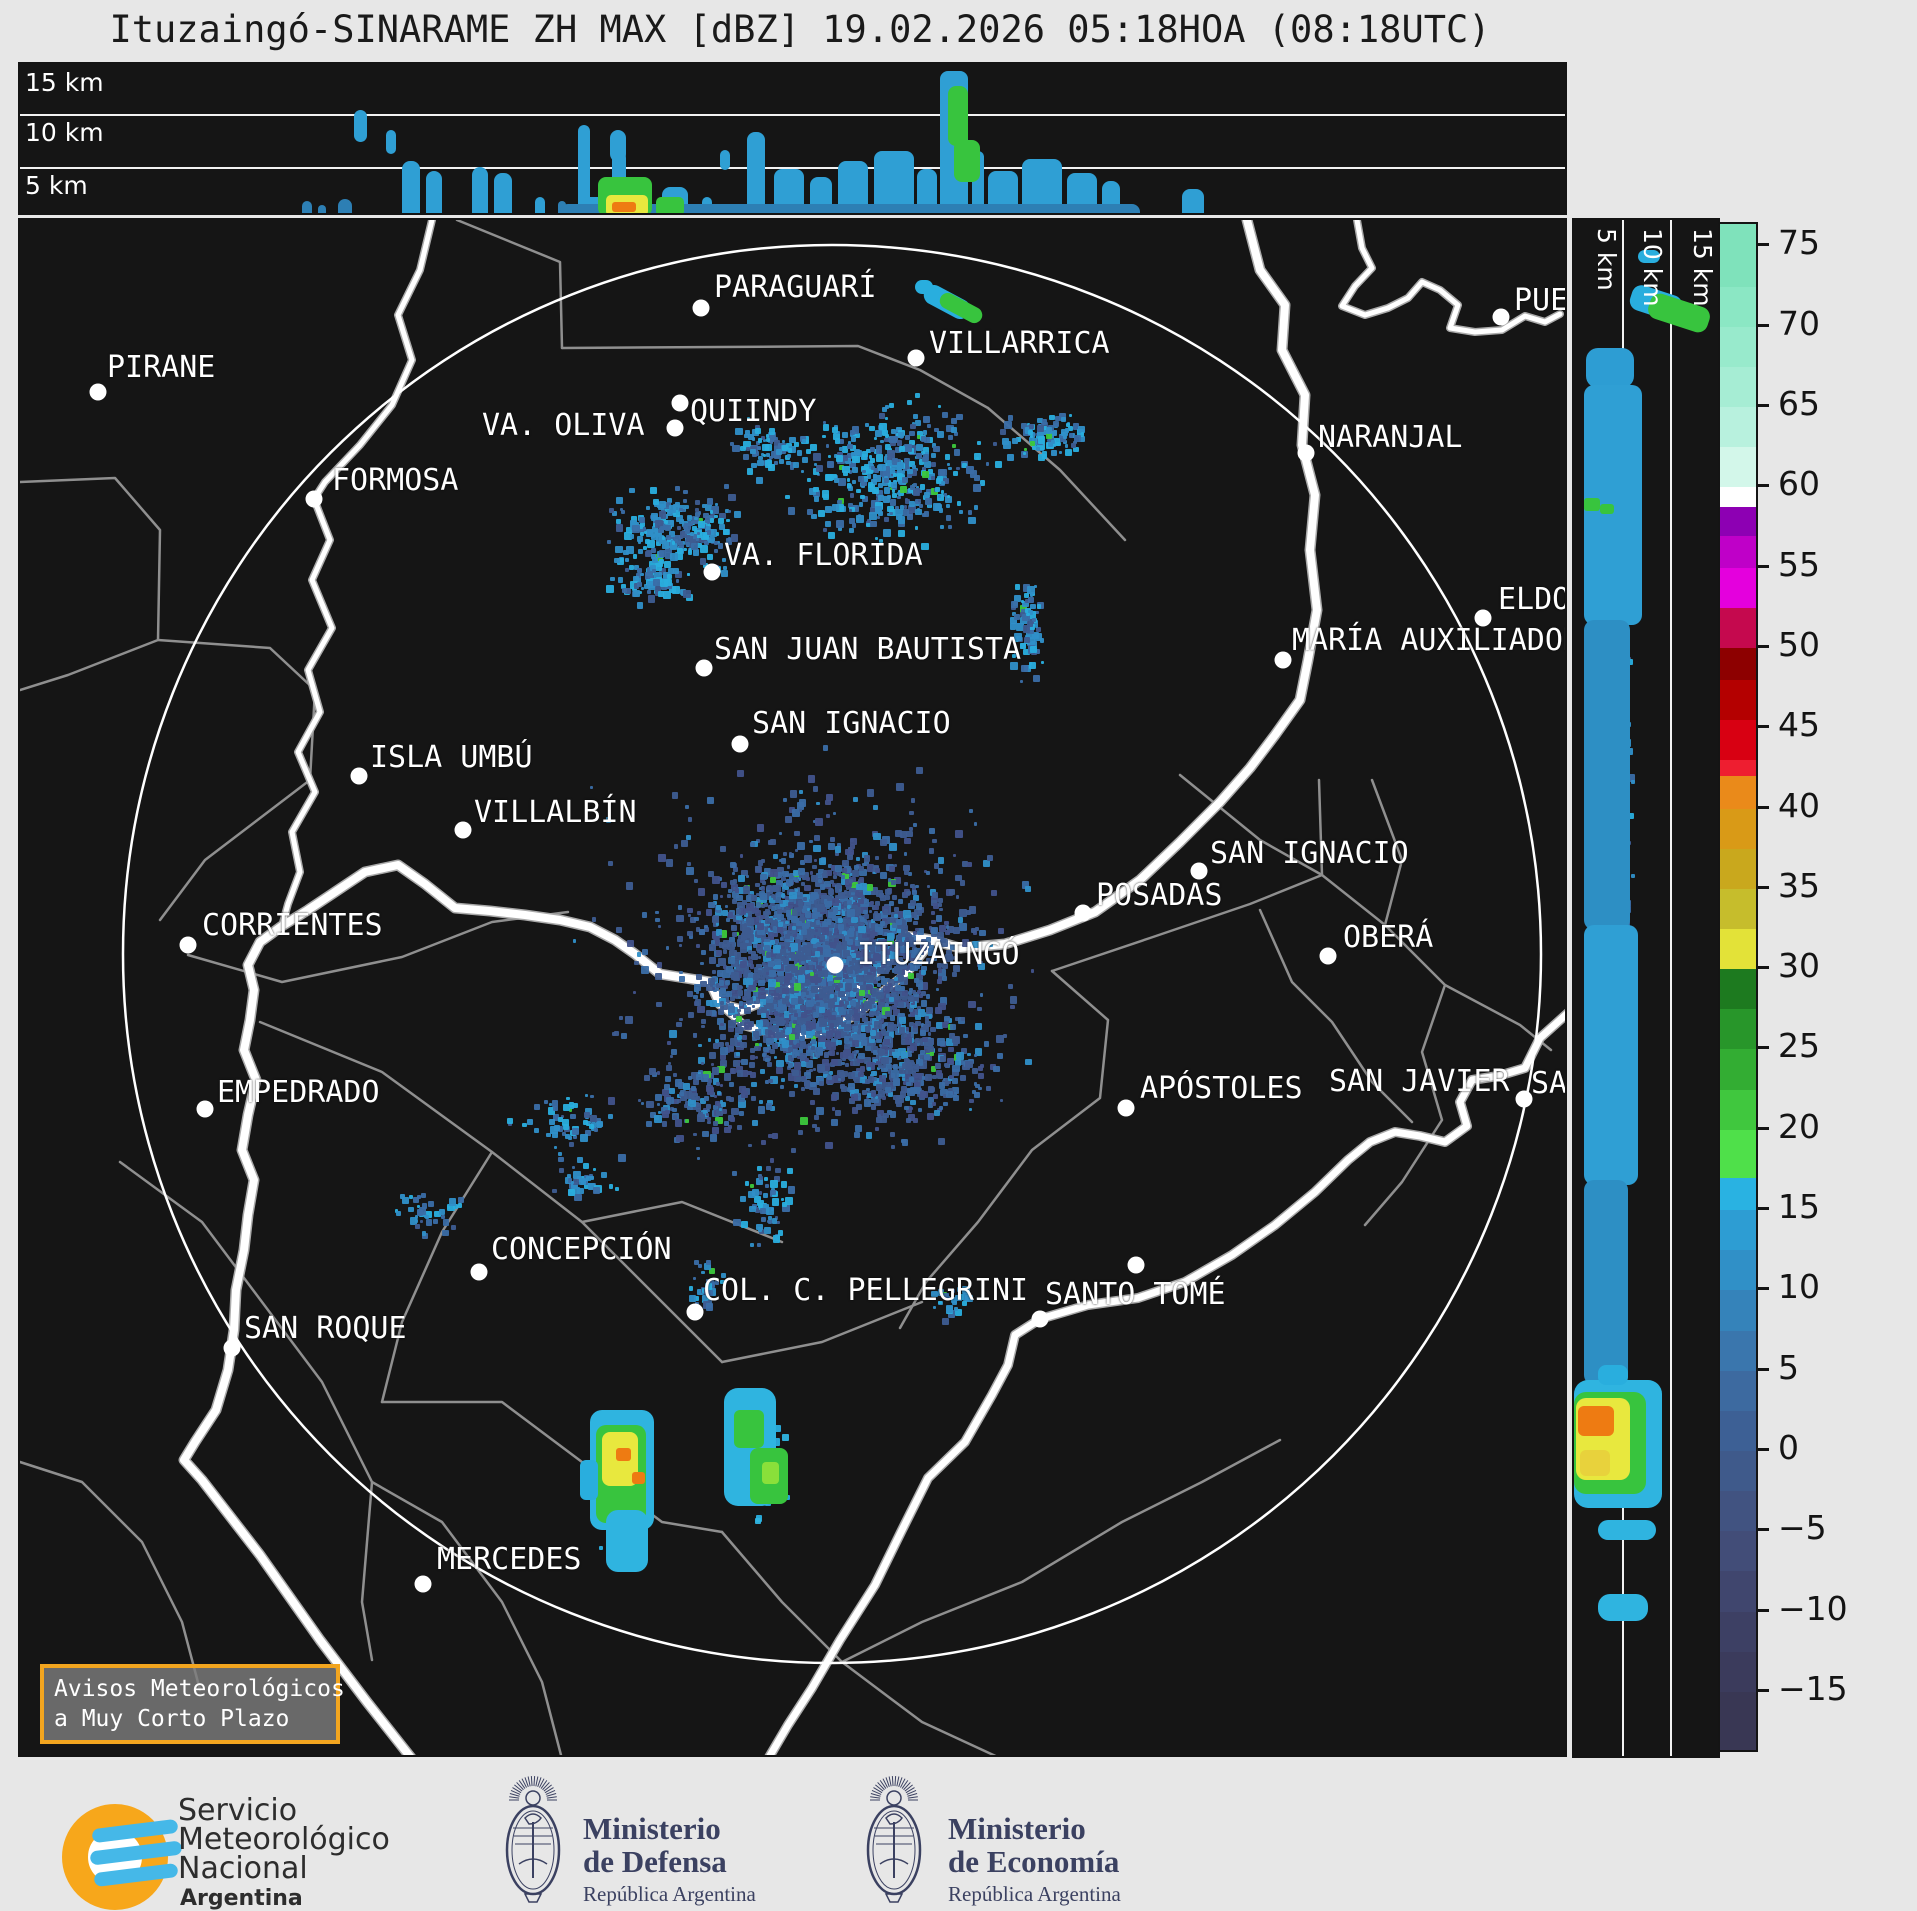 This screenshot has width=1917, height=1911. I want to click on top-panel-label-5km: 5 km, so click(56, 185).